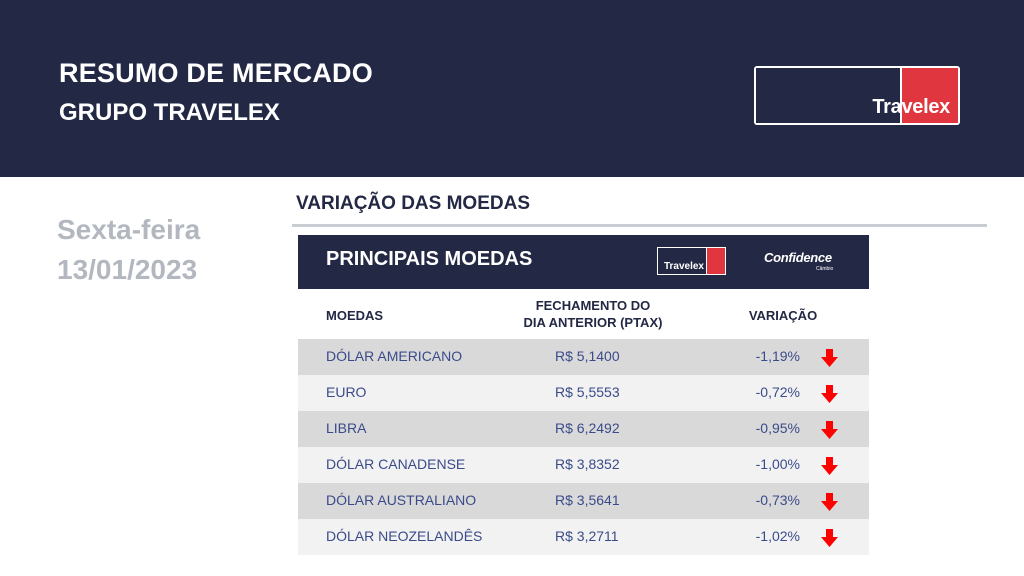 Image resolution: width=1024 pixels, height=576 pixels. What do you see at coordinates (777, 428) in the screenshot?
I see `variation-value: -0,95%` at bounding box center [777, 428].